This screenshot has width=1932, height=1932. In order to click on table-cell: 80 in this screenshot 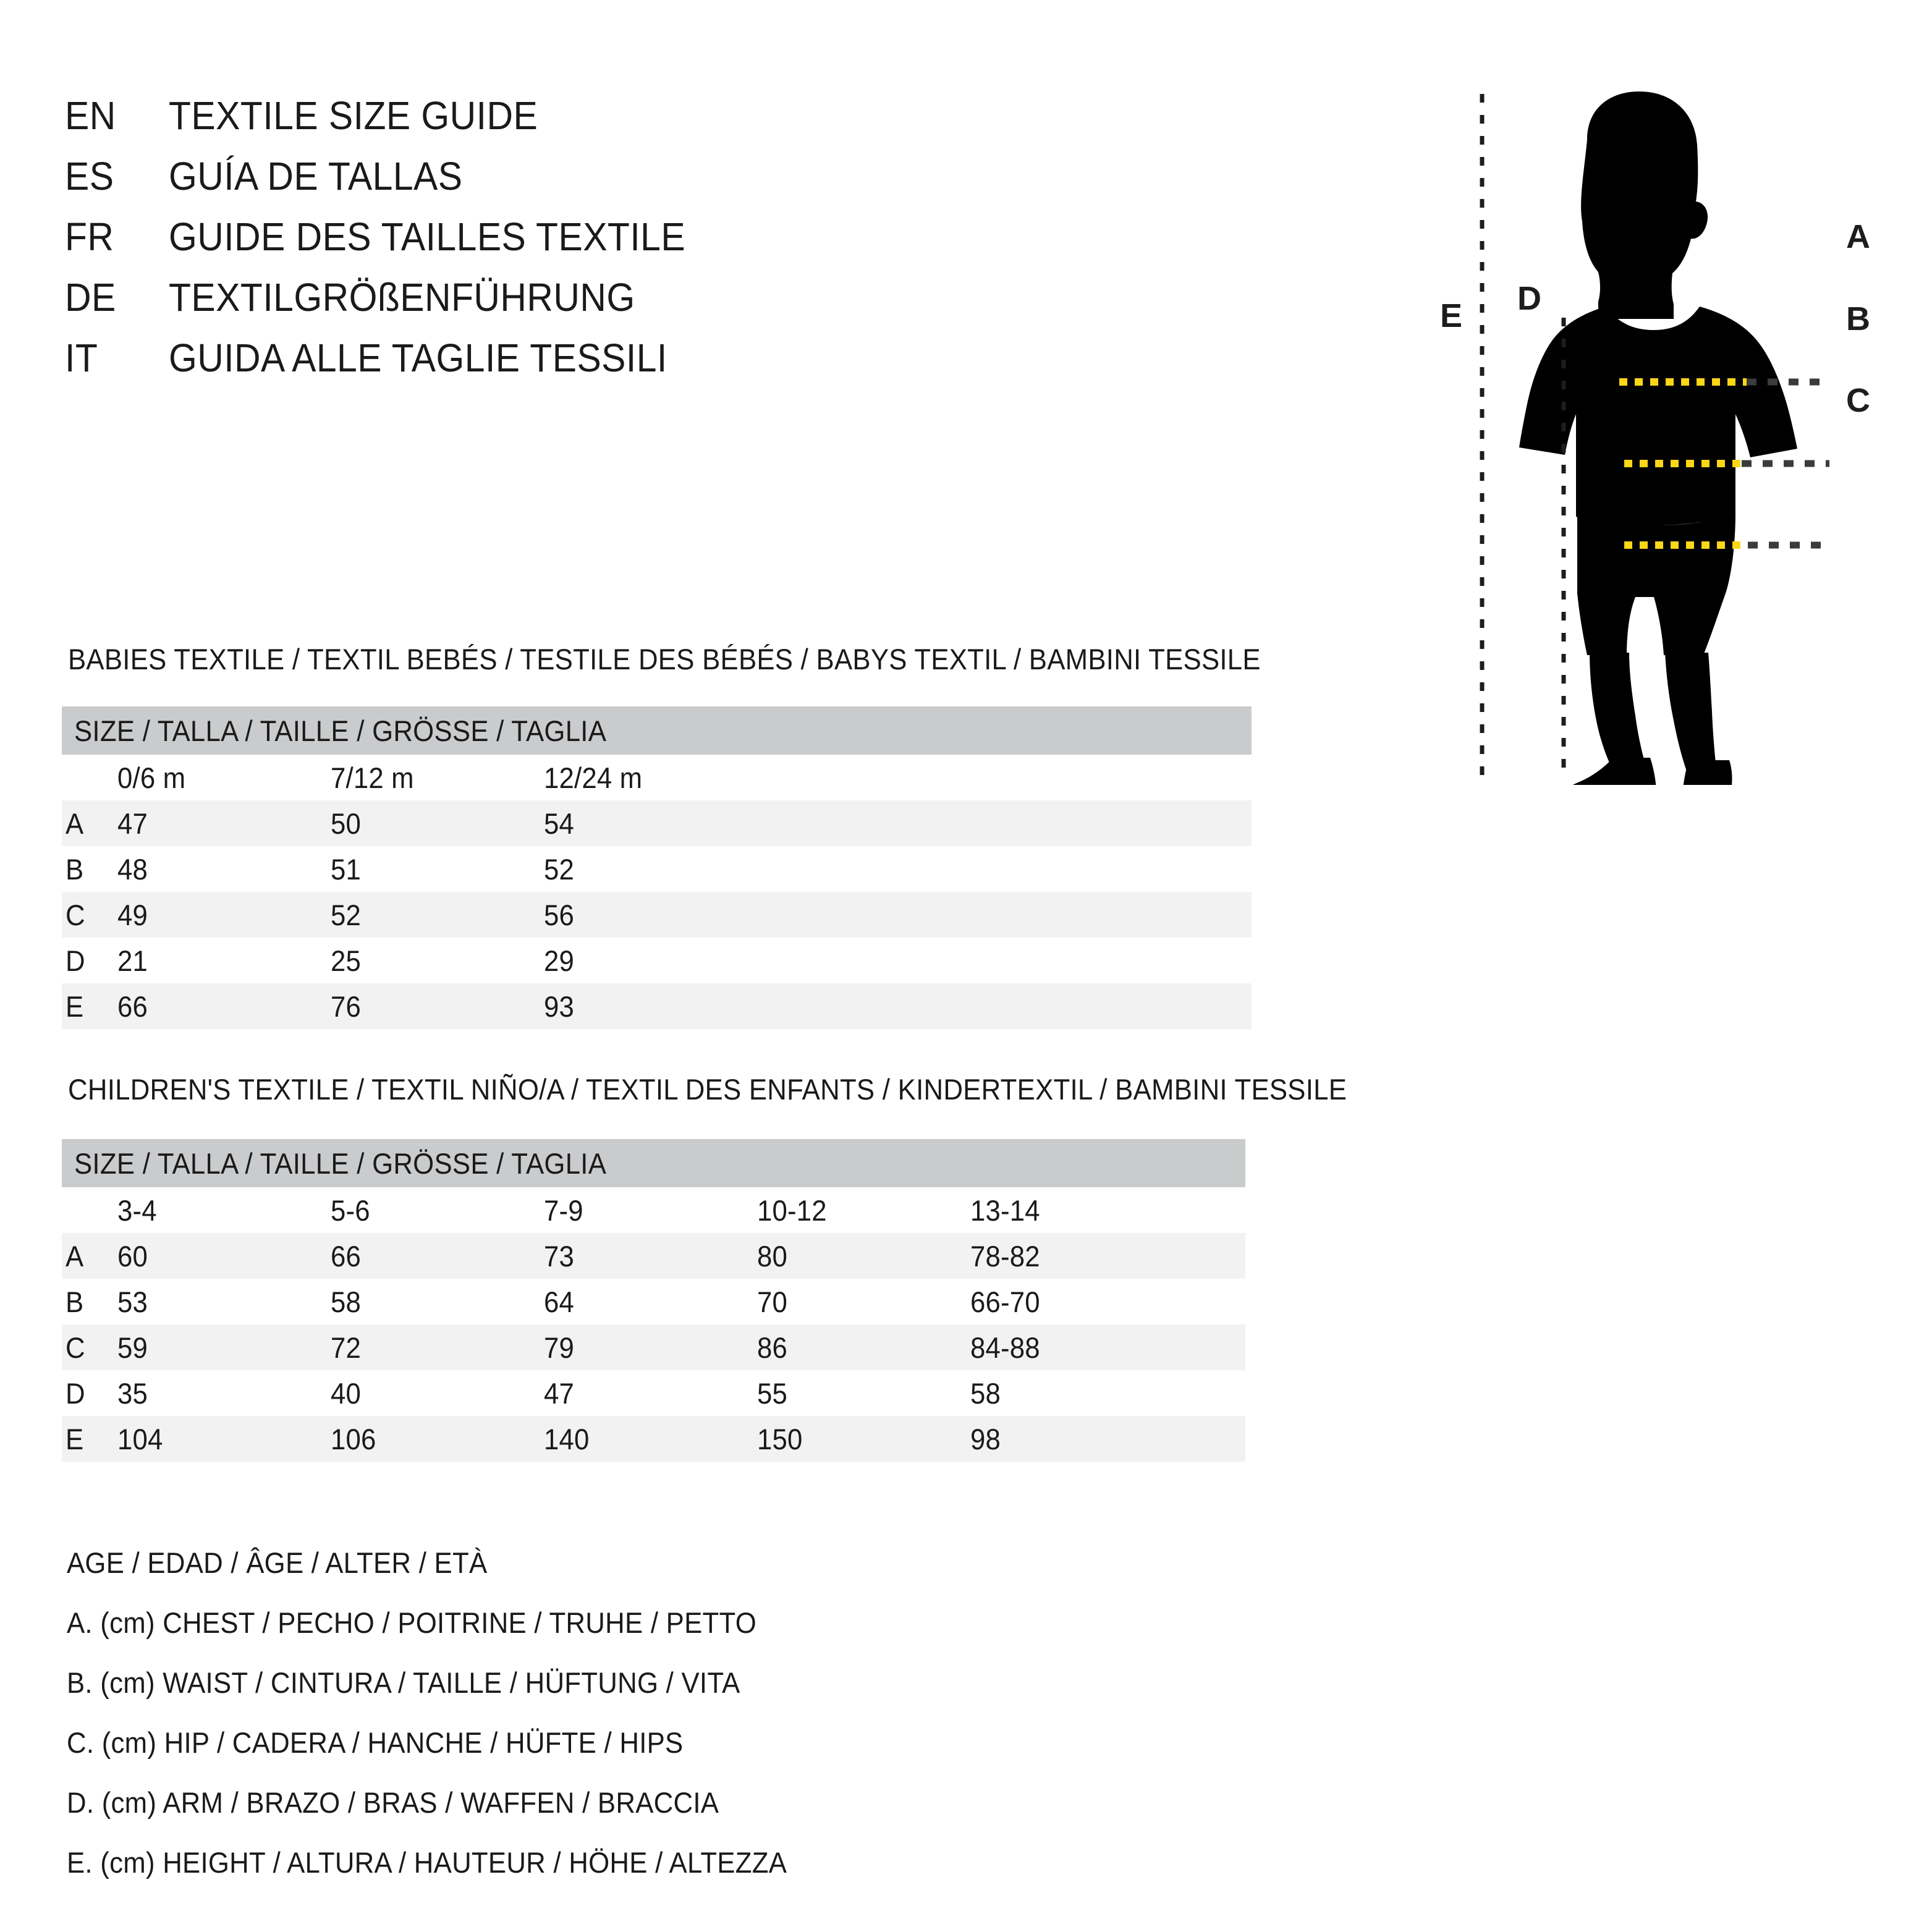, I will do `click(856, 1256)`.